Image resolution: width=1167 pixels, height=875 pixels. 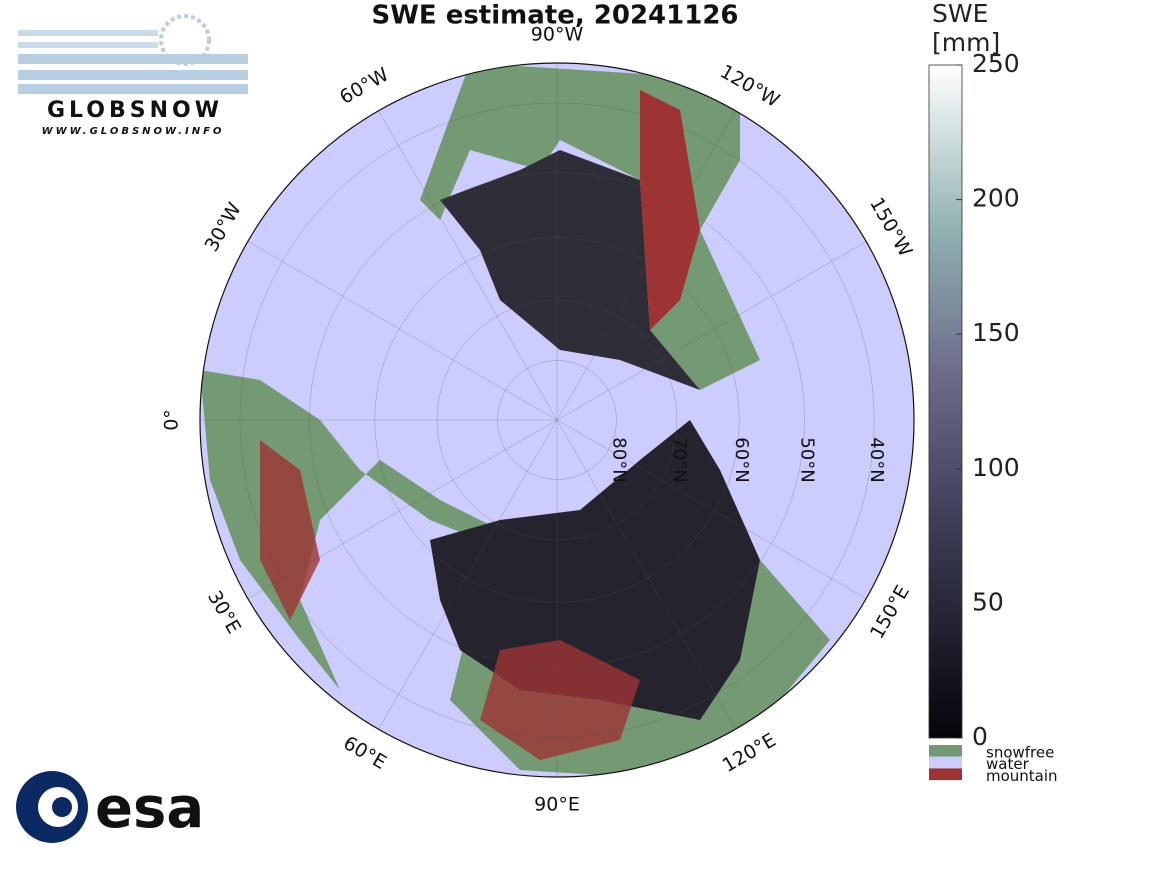 I want to click on colorbar-tick-label: 0, so click(x=980, y=736).